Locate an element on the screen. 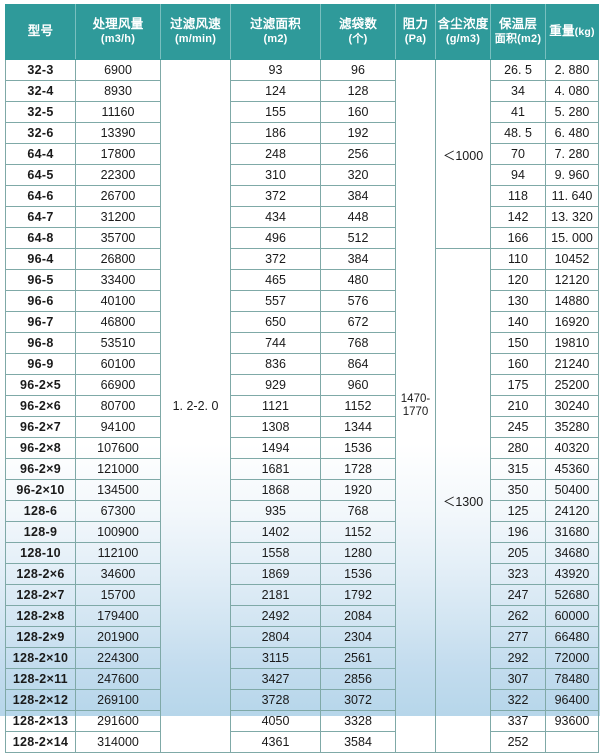 The width and height of the screenshot is (600, 753). column-header-airflow-label: 处理风量 is located at coordinates (118, 24).